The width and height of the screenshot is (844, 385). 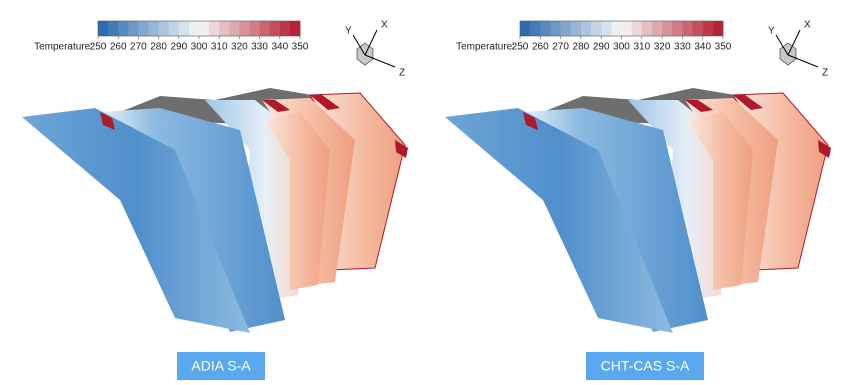 I want to click on caption: ADIA S-A, so click(x=221, y=366).